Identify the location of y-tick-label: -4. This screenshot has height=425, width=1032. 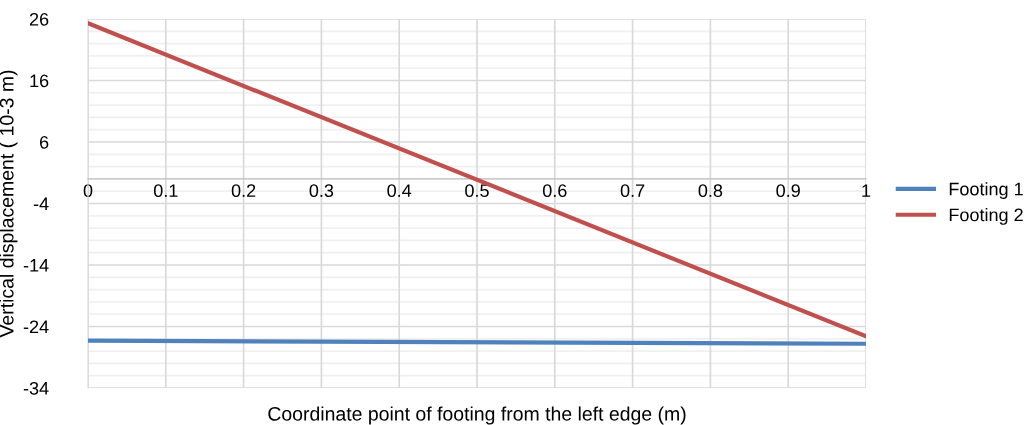
(41, 204).